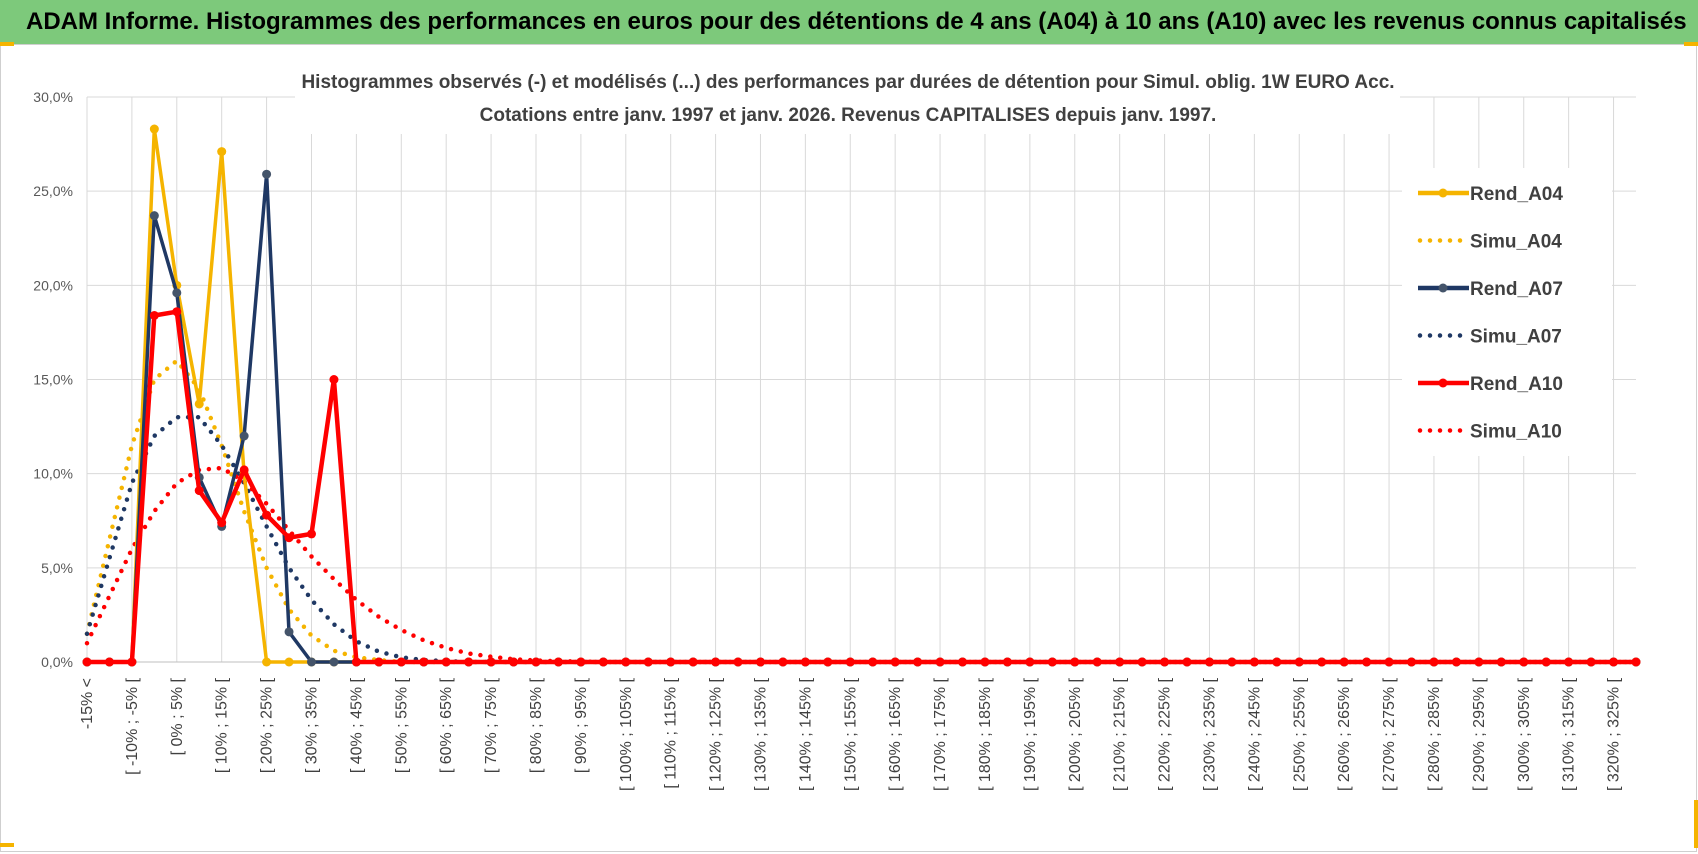 The image size is (1698, 854). I want to click on legend-item-rend_a04: Rend_A04, so click(1490, 194).